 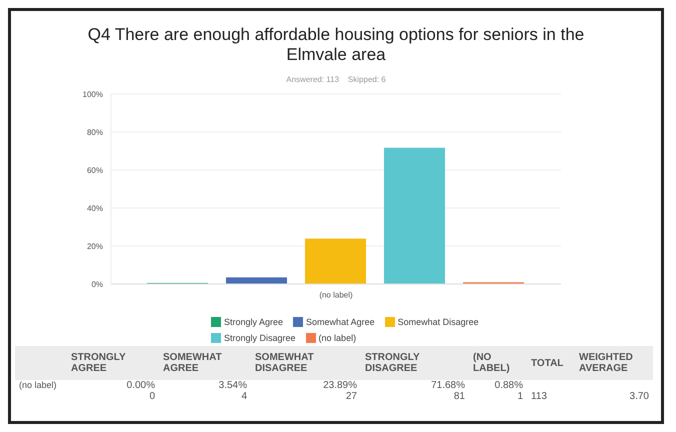 I want to click on y-tick-label: 40%, so click(x=94, y=208).